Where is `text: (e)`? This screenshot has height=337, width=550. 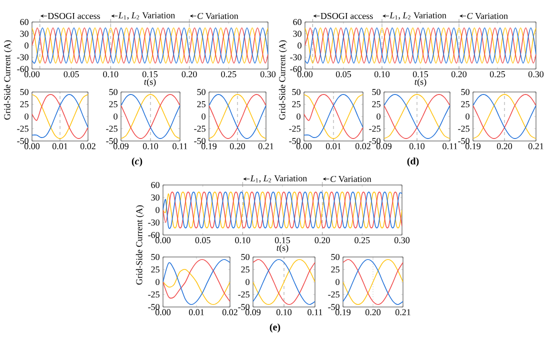 text: (e) is located at coordinates (275, 328).